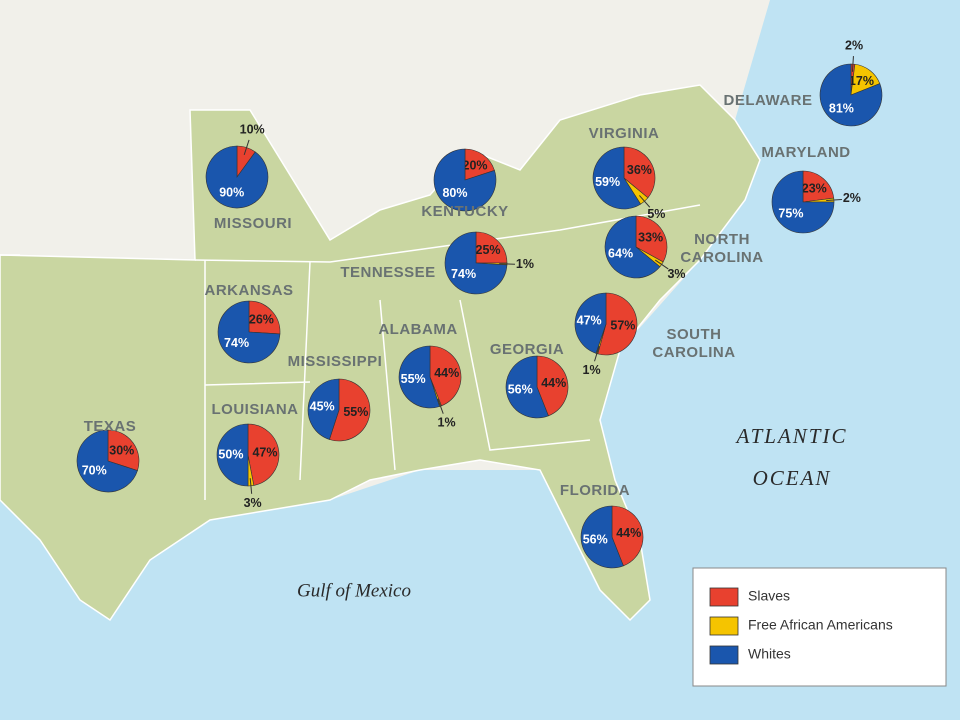 The width and height of the screenshot is (960, 720). What do you see at coordinates (769, 654) in the screenshot?
I see `legend-label: Whites` at bounding box center [769, 654].